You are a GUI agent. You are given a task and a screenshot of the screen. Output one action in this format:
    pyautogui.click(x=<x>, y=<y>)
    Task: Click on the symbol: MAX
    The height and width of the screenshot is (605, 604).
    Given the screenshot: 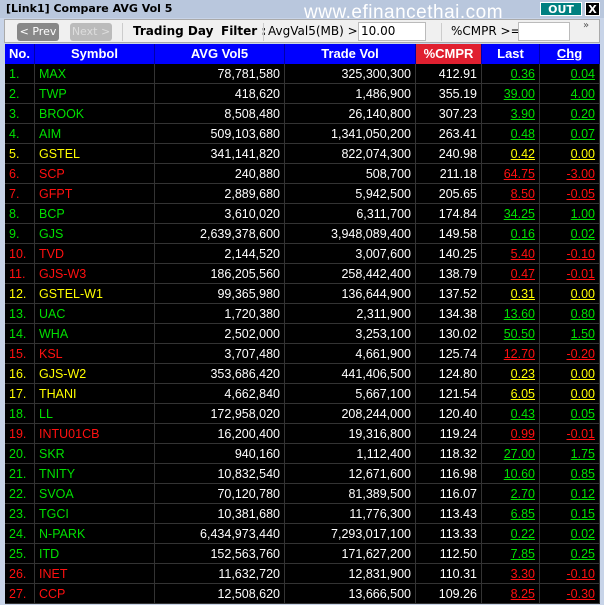 What is the action you would take?
    pyautogui.click(x=95, y=74)
    